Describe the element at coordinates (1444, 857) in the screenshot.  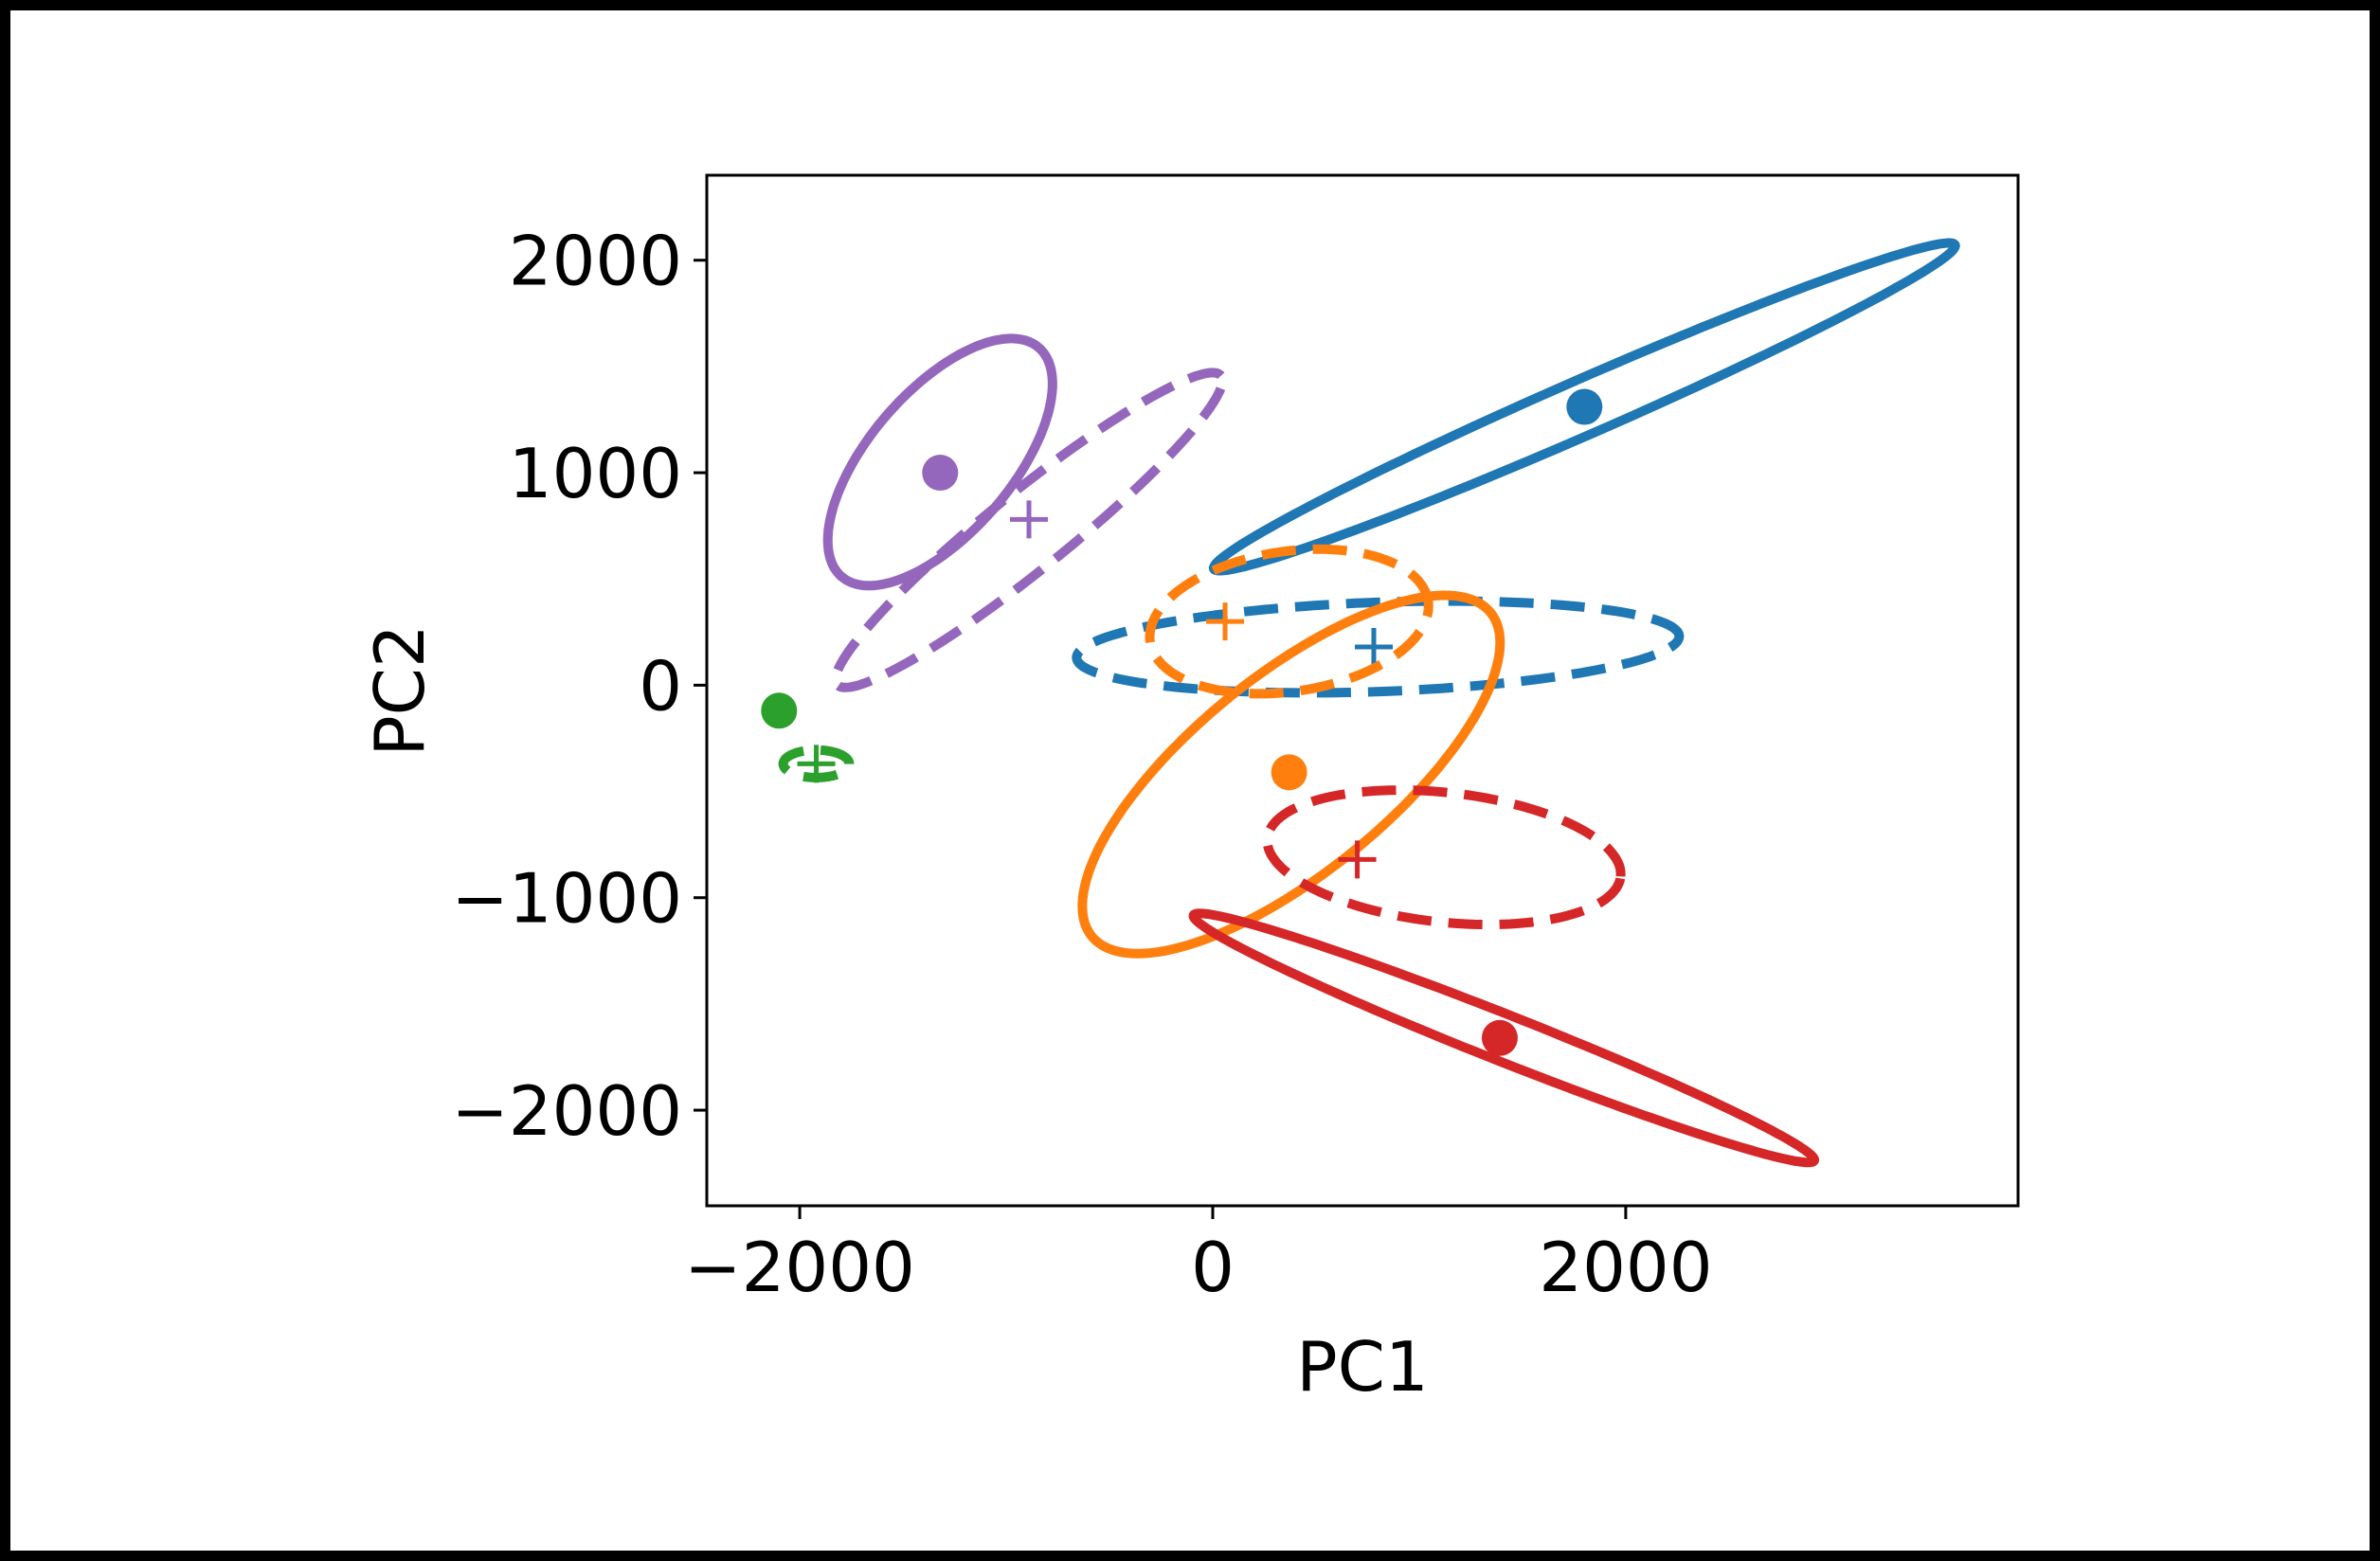
I see `series-3-dashed-ellipse` at that location.